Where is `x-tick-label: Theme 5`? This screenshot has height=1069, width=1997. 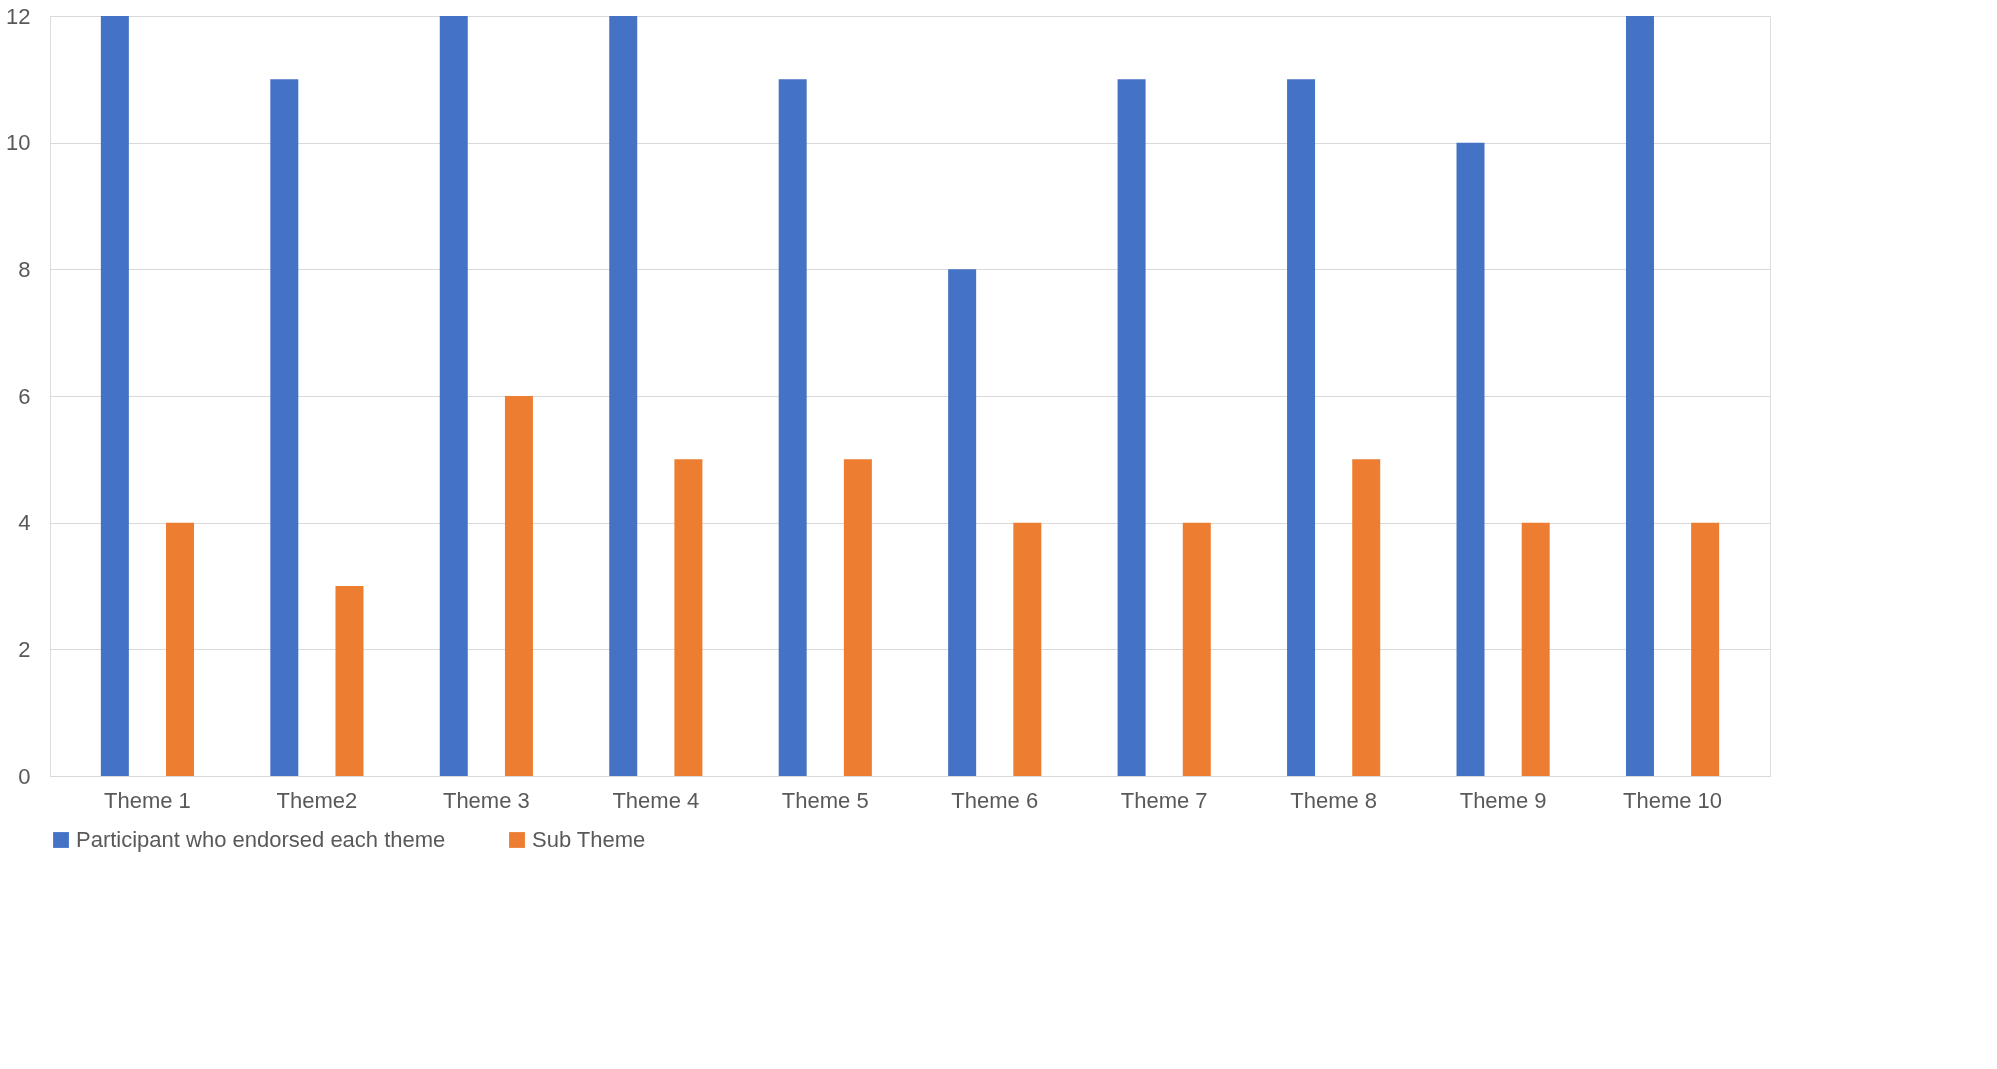
x-tick-label: Theme 5 is located at coordinates (825, 800).